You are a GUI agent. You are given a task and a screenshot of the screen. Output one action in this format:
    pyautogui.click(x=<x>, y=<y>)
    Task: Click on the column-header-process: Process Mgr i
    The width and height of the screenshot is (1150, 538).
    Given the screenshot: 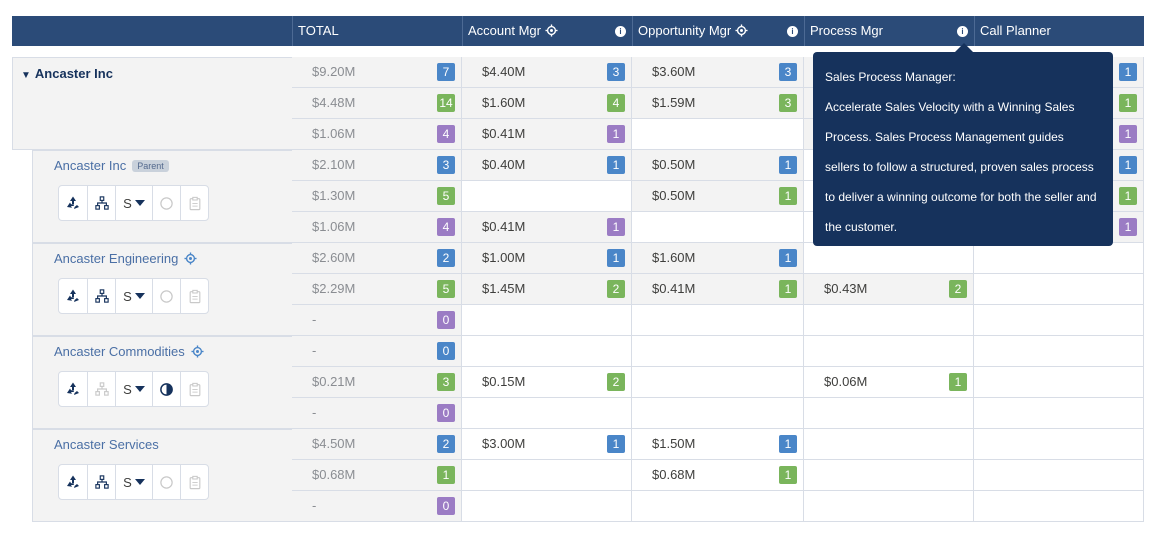 What is the action you would take?
    pyautogui.click(x=889, y=31)
    